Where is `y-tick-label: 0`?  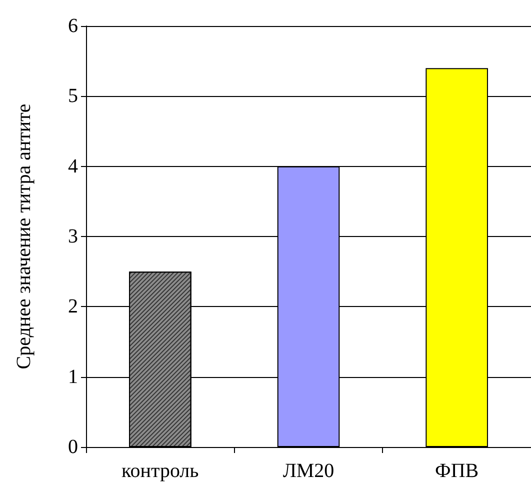
y-tick-label: 0 is located at coordinates (73, 447).